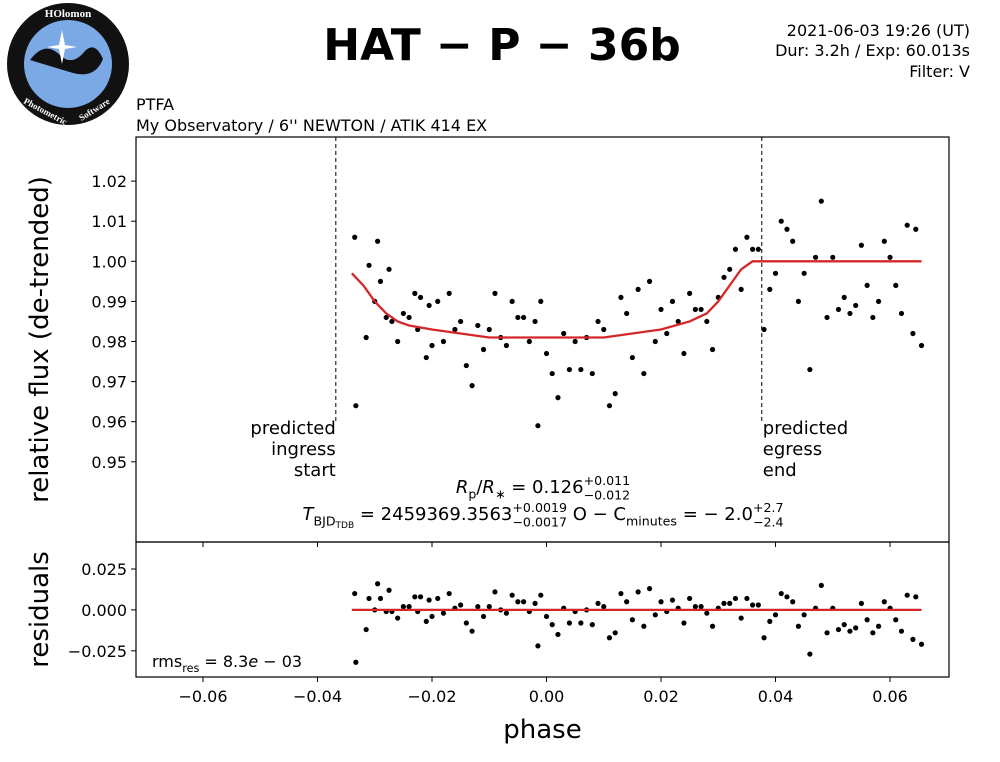 The width and height of the screenshot is (1000, 762). What do you see at coordinates (479, 487) in the screenshot?
I see `annotation-part: /` at bounding box center [479, 487].